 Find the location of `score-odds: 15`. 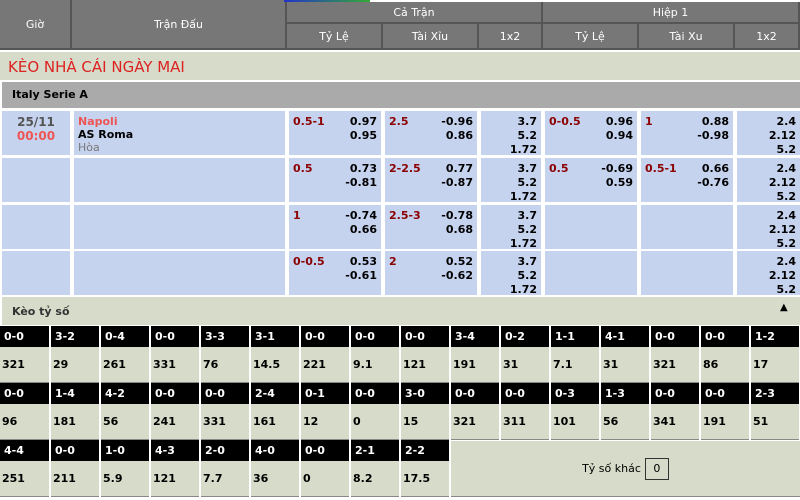

score-odds: 15 is located at coordinates (425, 422).